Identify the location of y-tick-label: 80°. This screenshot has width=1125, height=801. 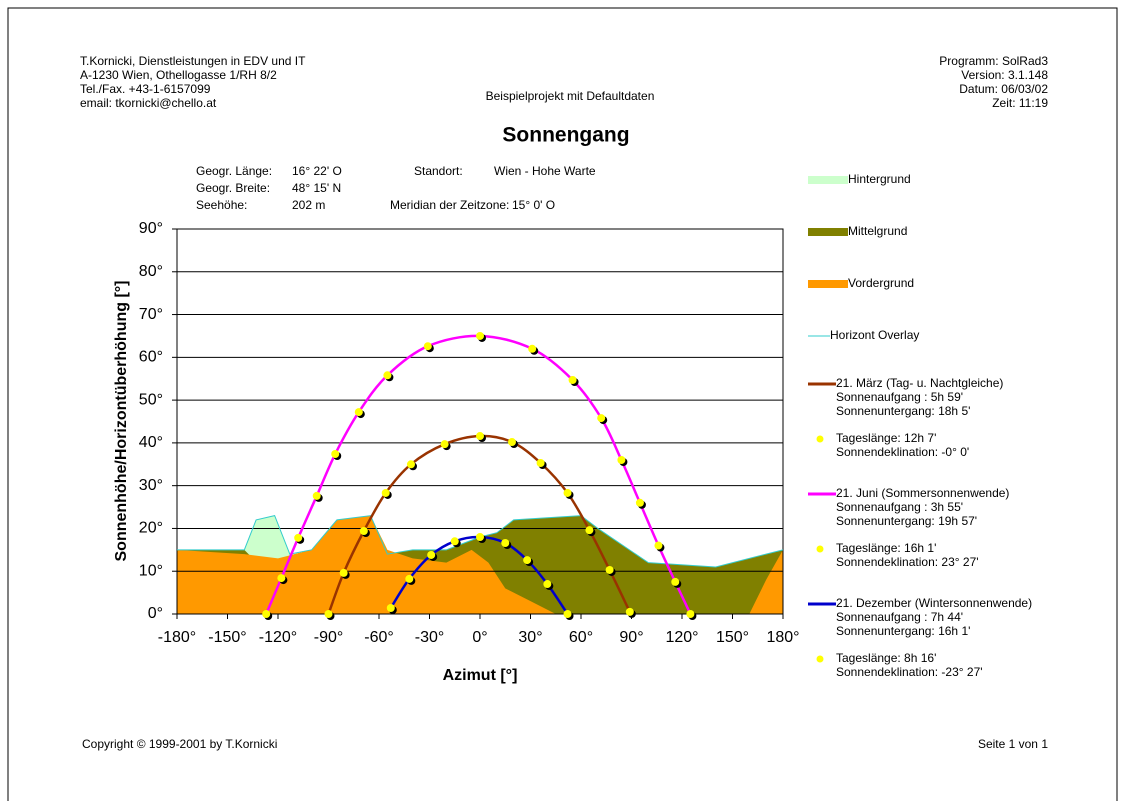
(151, 271).